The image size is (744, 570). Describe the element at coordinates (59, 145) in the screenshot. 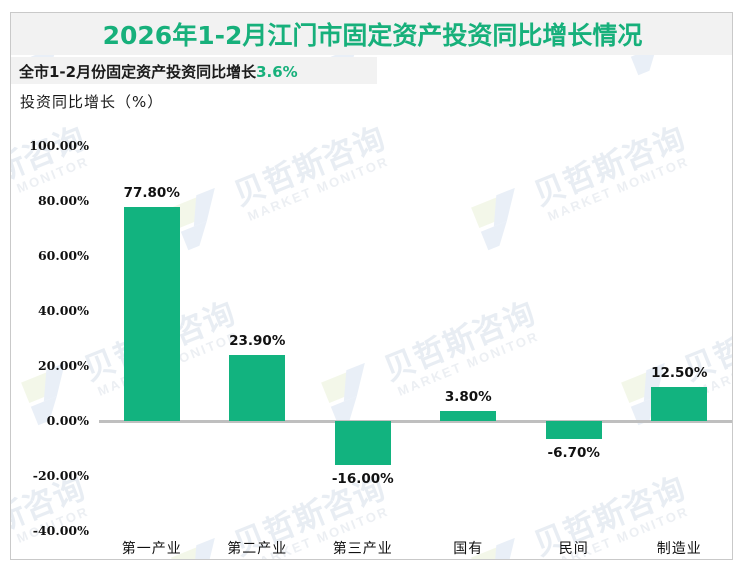

I see `y-axis-tick-label: 100.00%` at that location.